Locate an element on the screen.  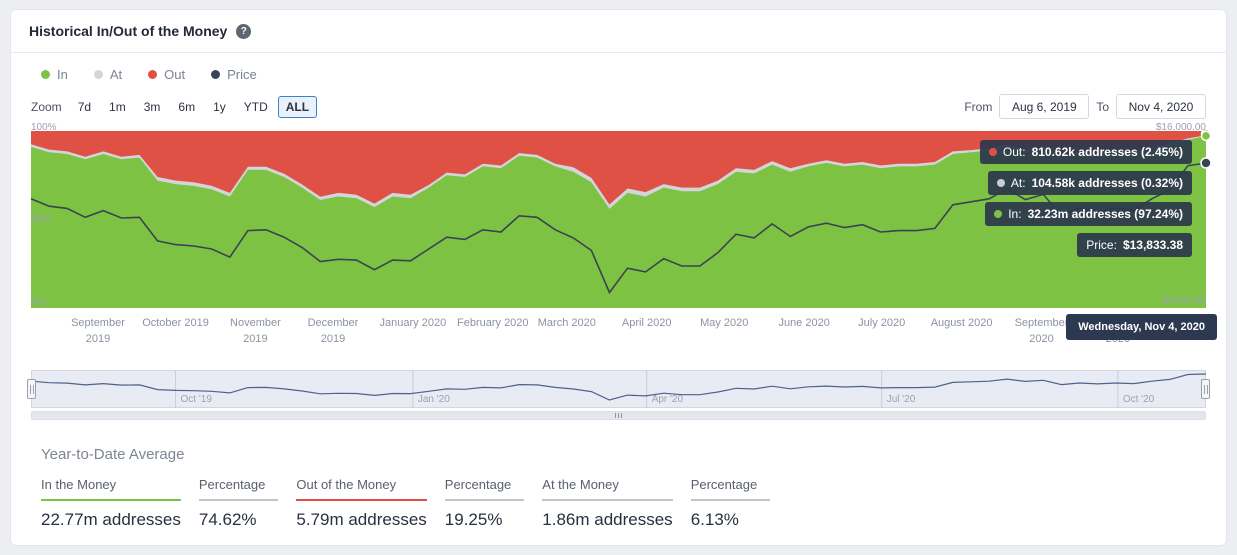
stat-value: 6.13% is located at coordinates (714, 519).